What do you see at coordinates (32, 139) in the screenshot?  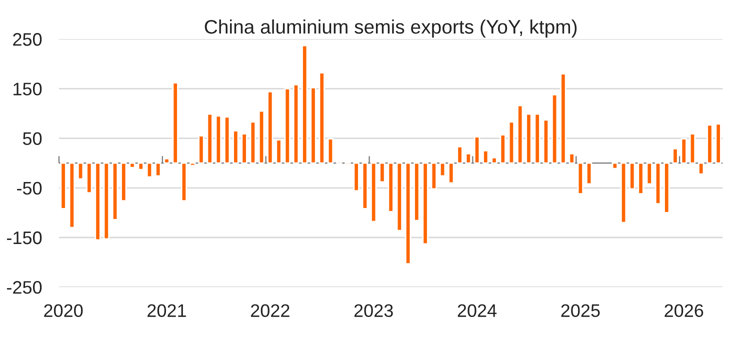 I see `y-tick-label: 50` at bounding box center [32, 139].